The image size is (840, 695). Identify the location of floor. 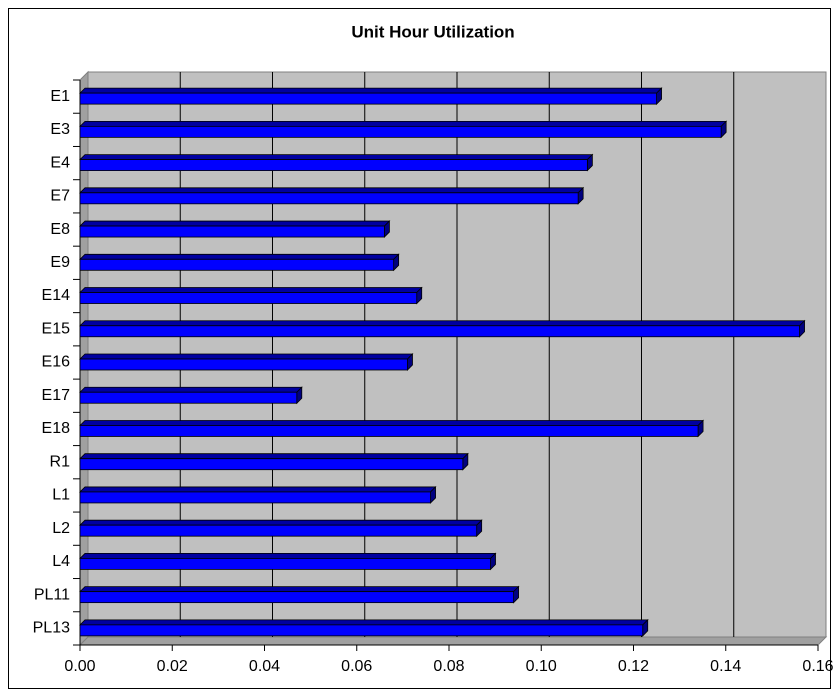
(453, 641).